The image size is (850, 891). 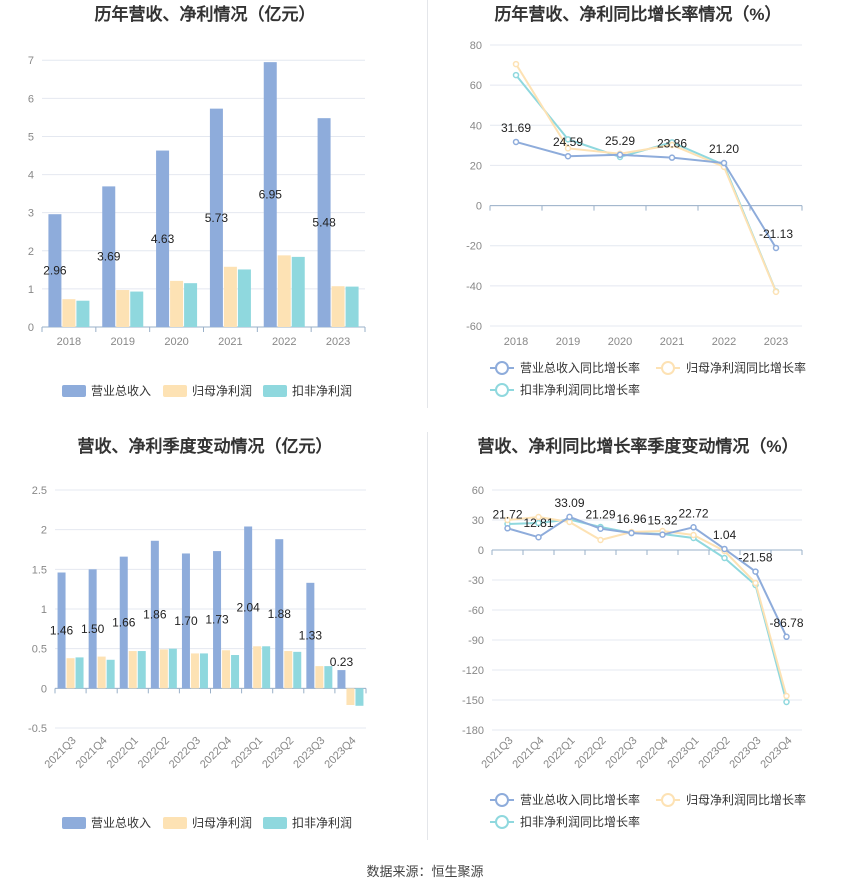 I want to click on chart1-x-tick-label: 2022, so click(x=724, y=342).